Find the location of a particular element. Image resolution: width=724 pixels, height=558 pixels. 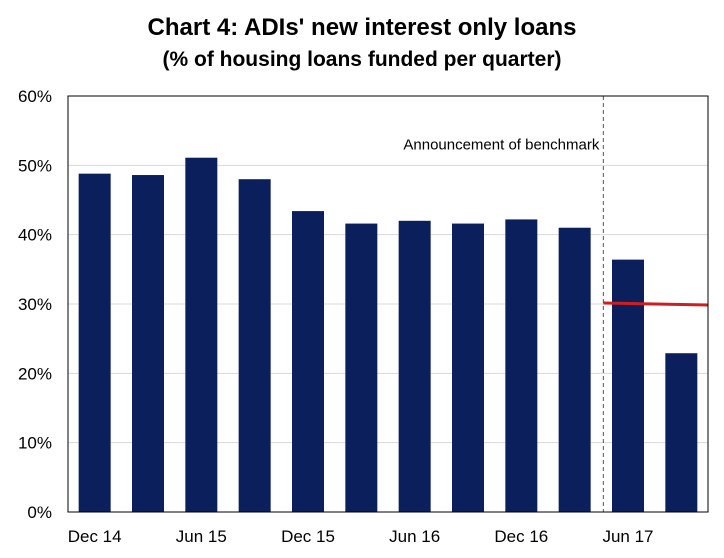

y-tick-label: 20% is located at coordinates (35, 373).